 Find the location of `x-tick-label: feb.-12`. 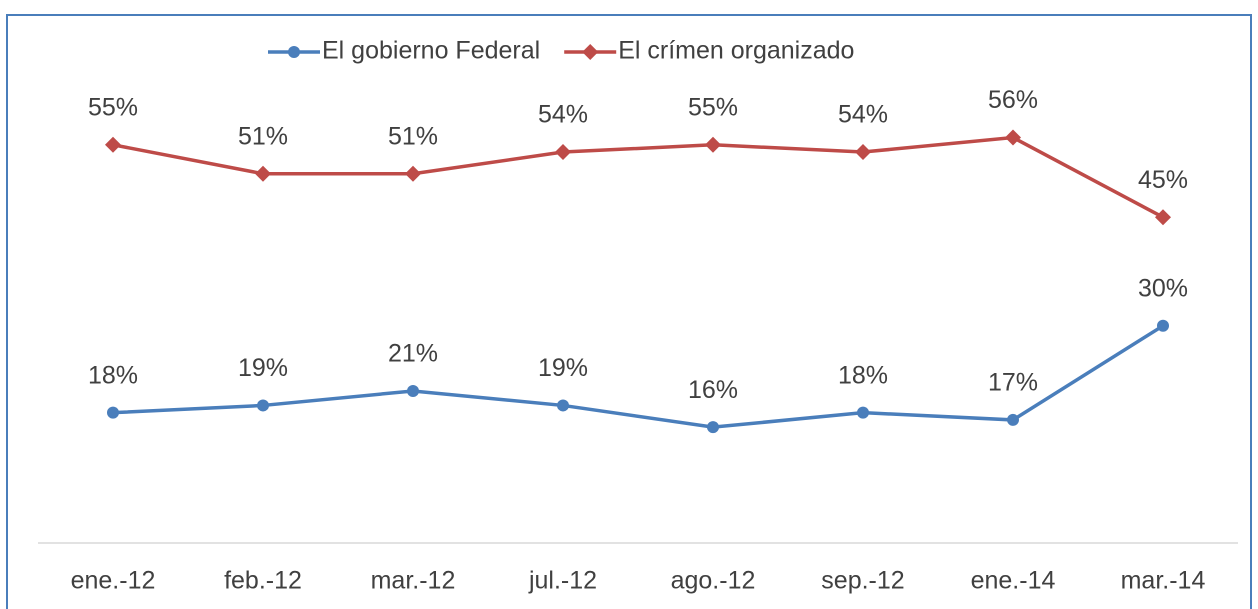

x-tick-label: feb.-12 is located at coordinates (263, 581).